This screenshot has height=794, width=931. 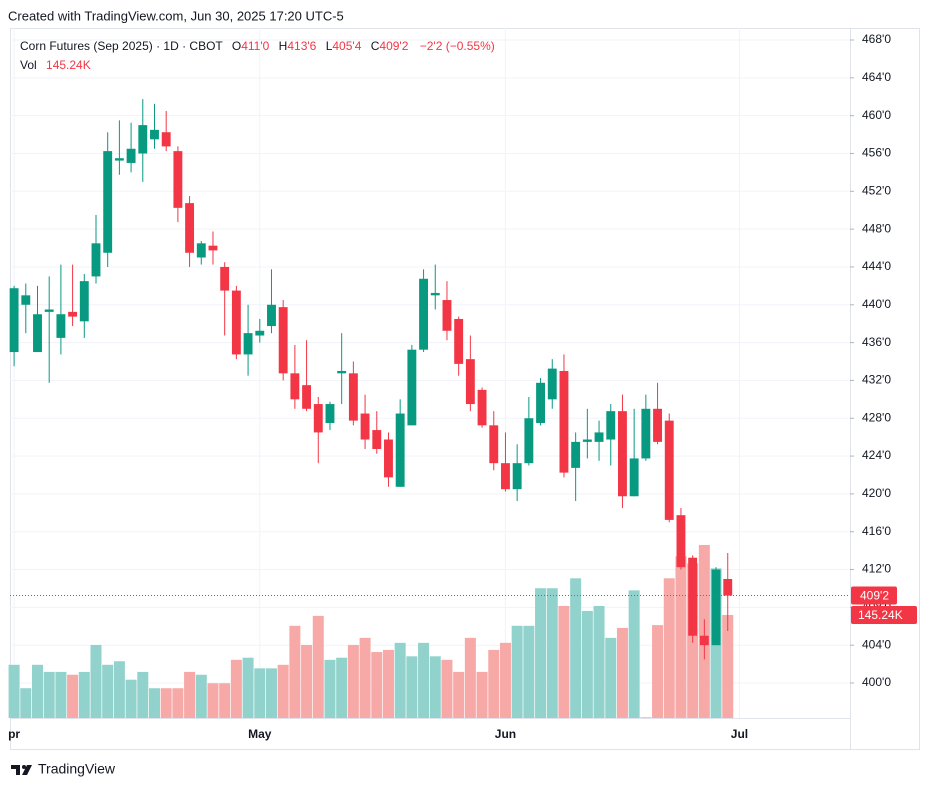 I want to click on x-tick-label: Jun, so click(x=505, y=734).